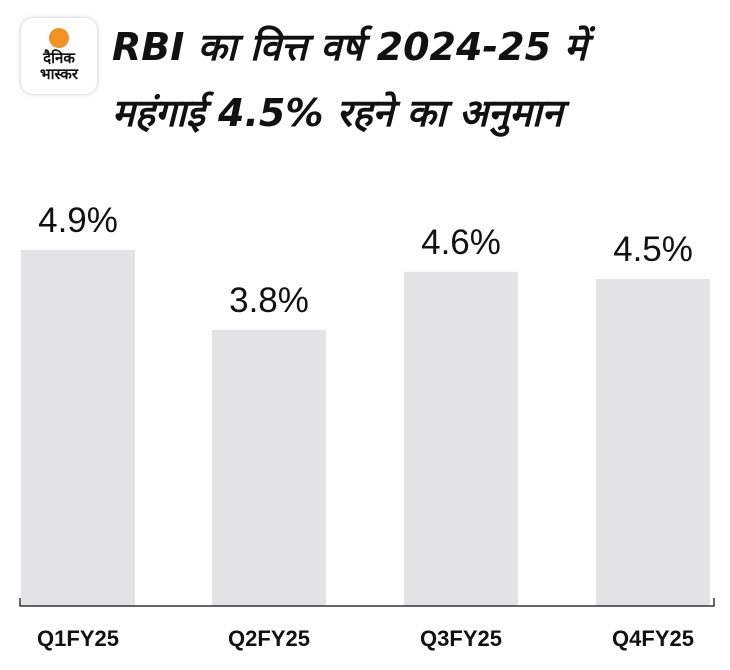  I want to click on bar-q1fy25, so click(78, 428).